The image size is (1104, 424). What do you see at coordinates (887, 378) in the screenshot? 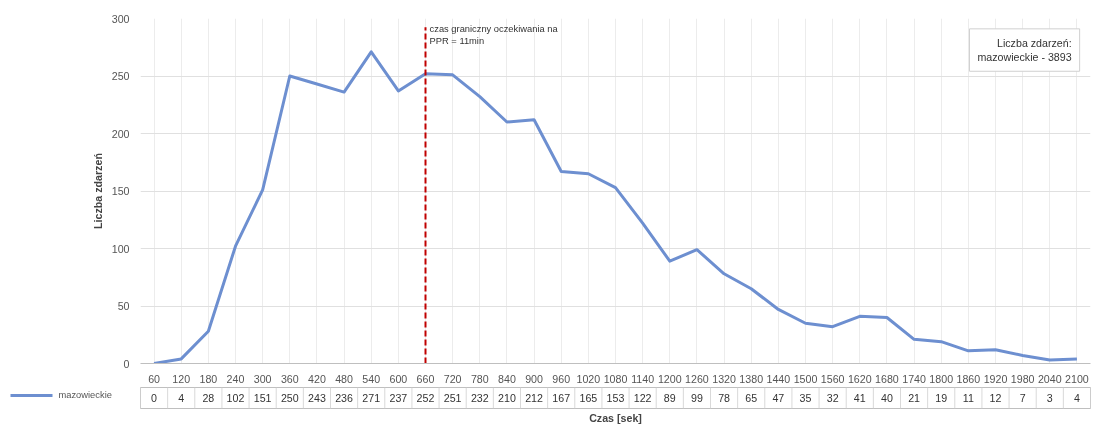
I see `x-tick-label: 1680` at bounding box center [887, 378].